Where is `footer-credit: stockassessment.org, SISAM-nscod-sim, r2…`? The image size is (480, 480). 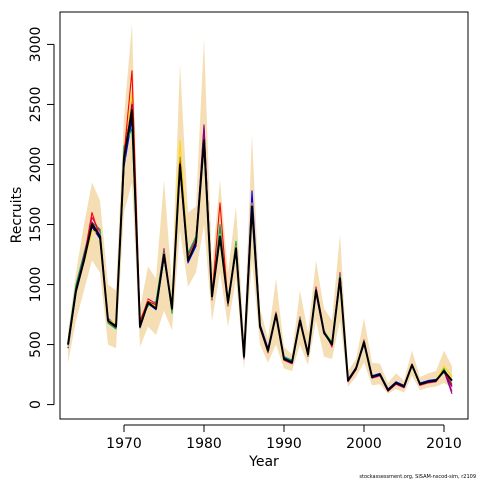
footer-credit: stockassessment.org, SISAM-nscod-sim, r2… is located at coordinates (417, 477).